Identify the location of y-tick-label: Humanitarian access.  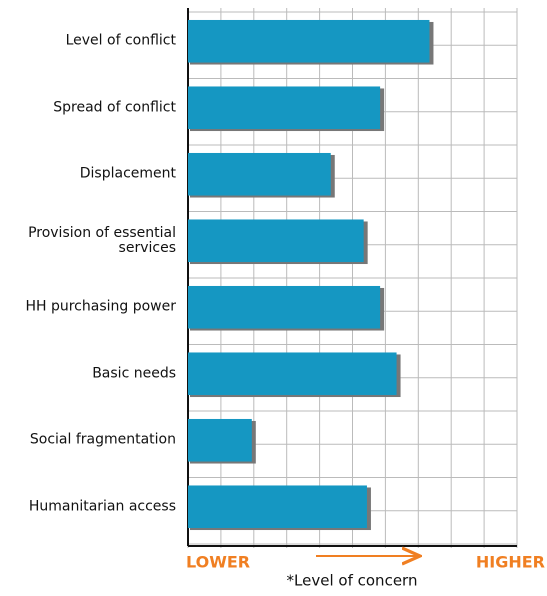
(102, 506).